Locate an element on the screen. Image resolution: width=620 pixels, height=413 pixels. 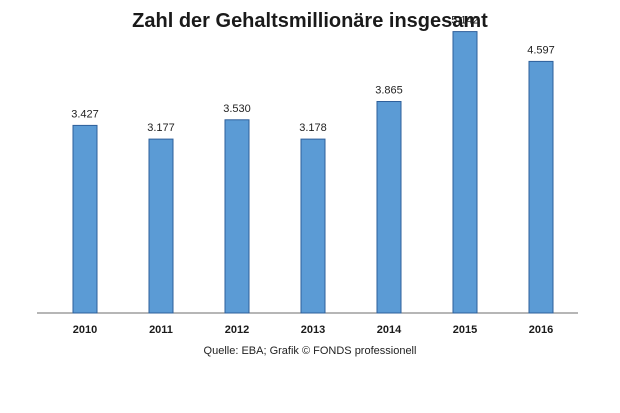
bar-2015 is located at coordinates (465, 172).